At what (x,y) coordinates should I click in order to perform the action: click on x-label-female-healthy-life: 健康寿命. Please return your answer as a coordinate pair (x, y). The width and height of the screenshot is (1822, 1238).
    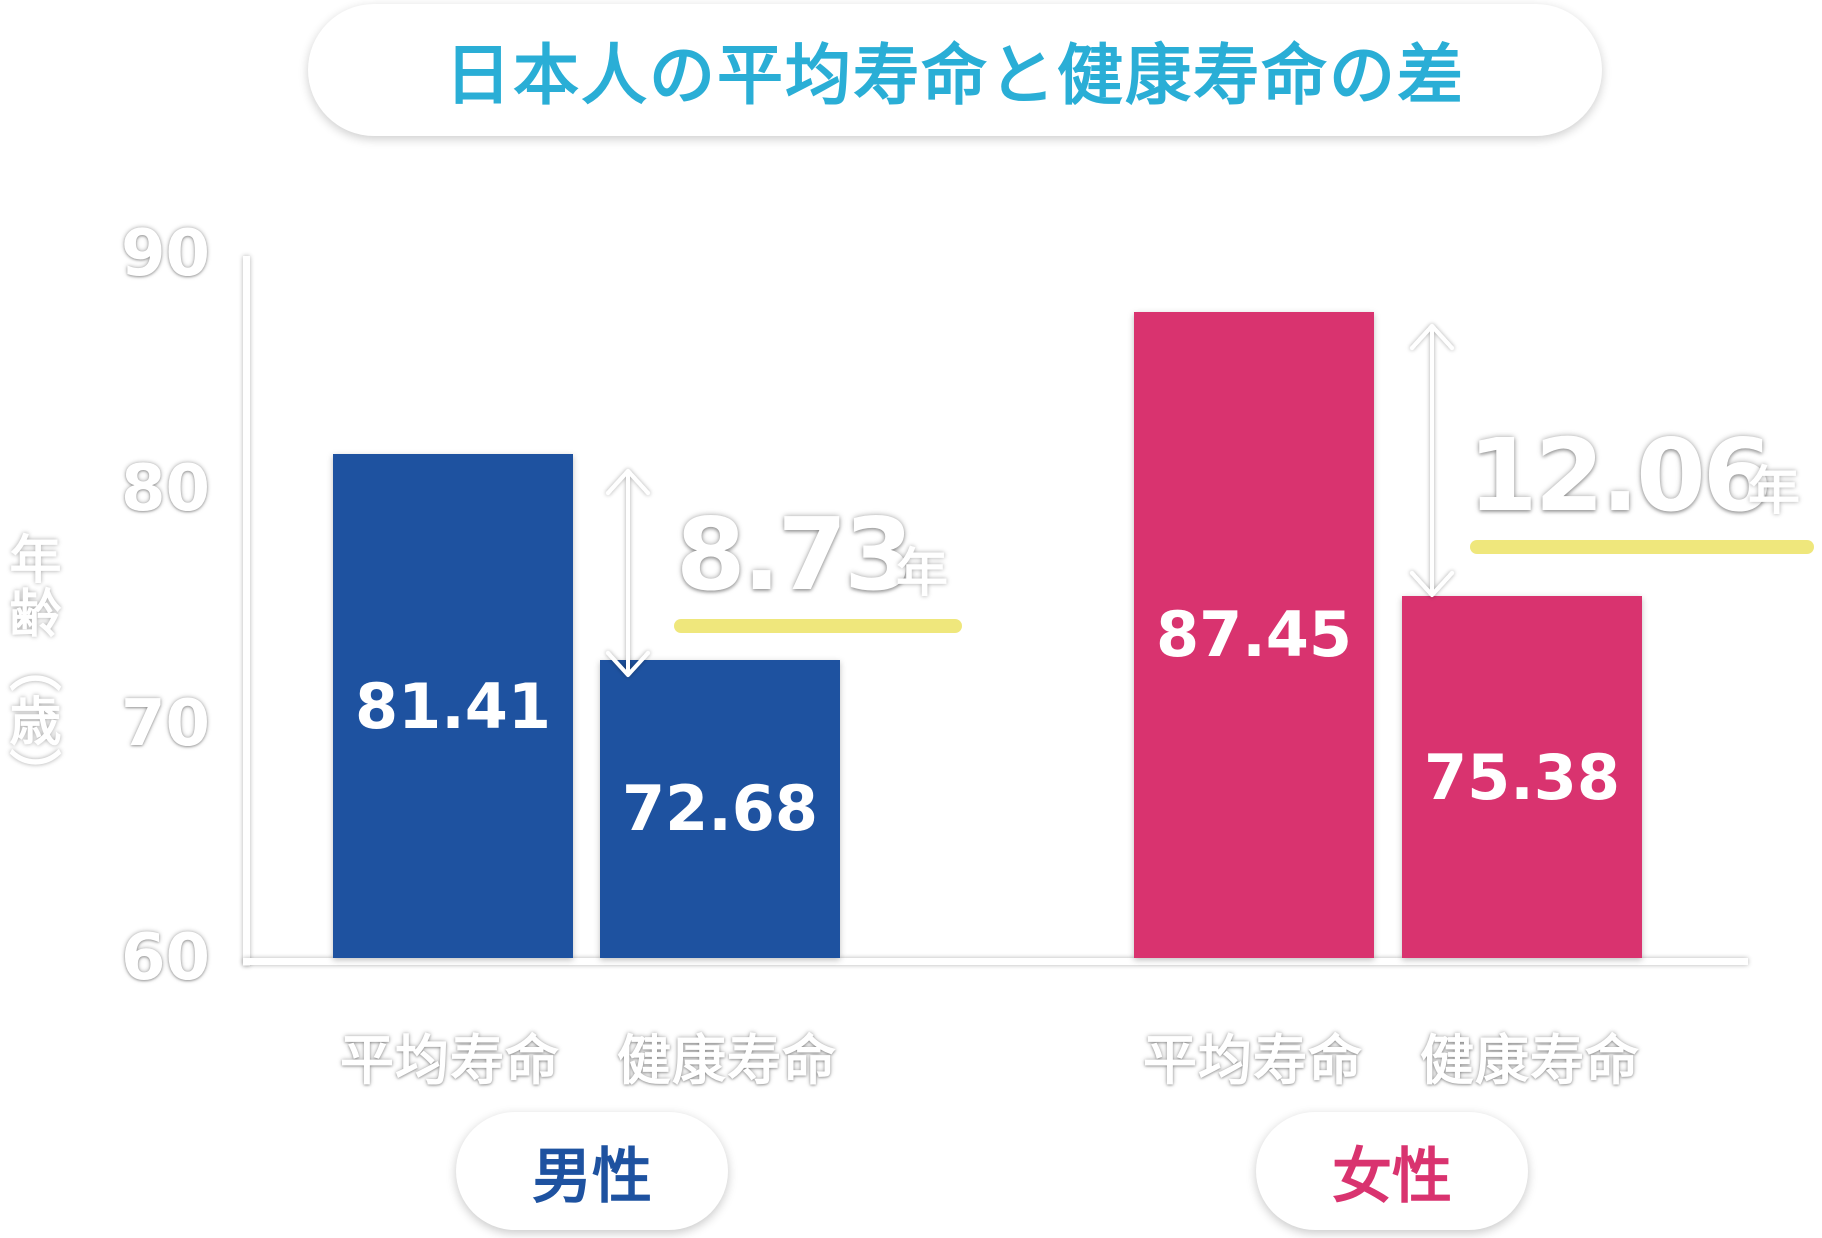
    Looking at the image, I should click on (1530, 1060).